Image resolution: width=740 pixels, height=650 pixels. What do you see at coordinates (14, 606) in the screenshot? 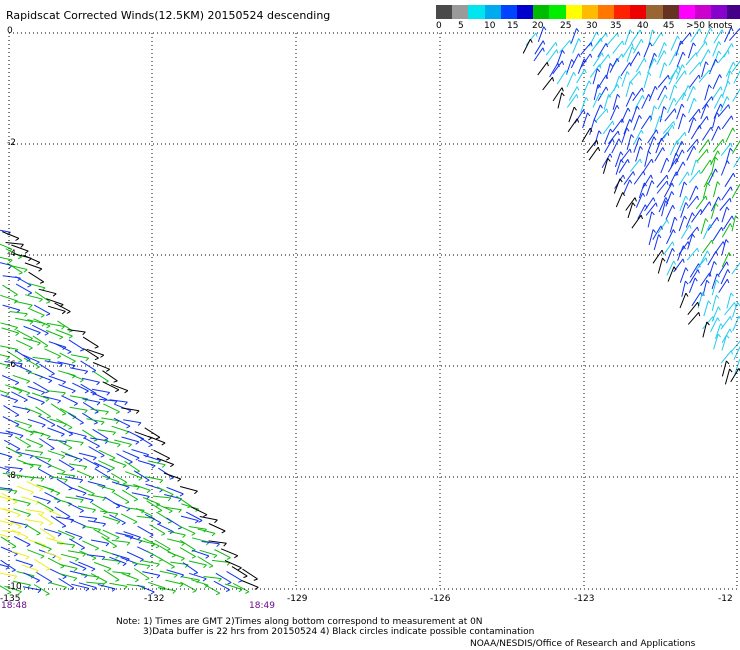
I see `time-label-start: 18:48` at bounding box center [14, 606].